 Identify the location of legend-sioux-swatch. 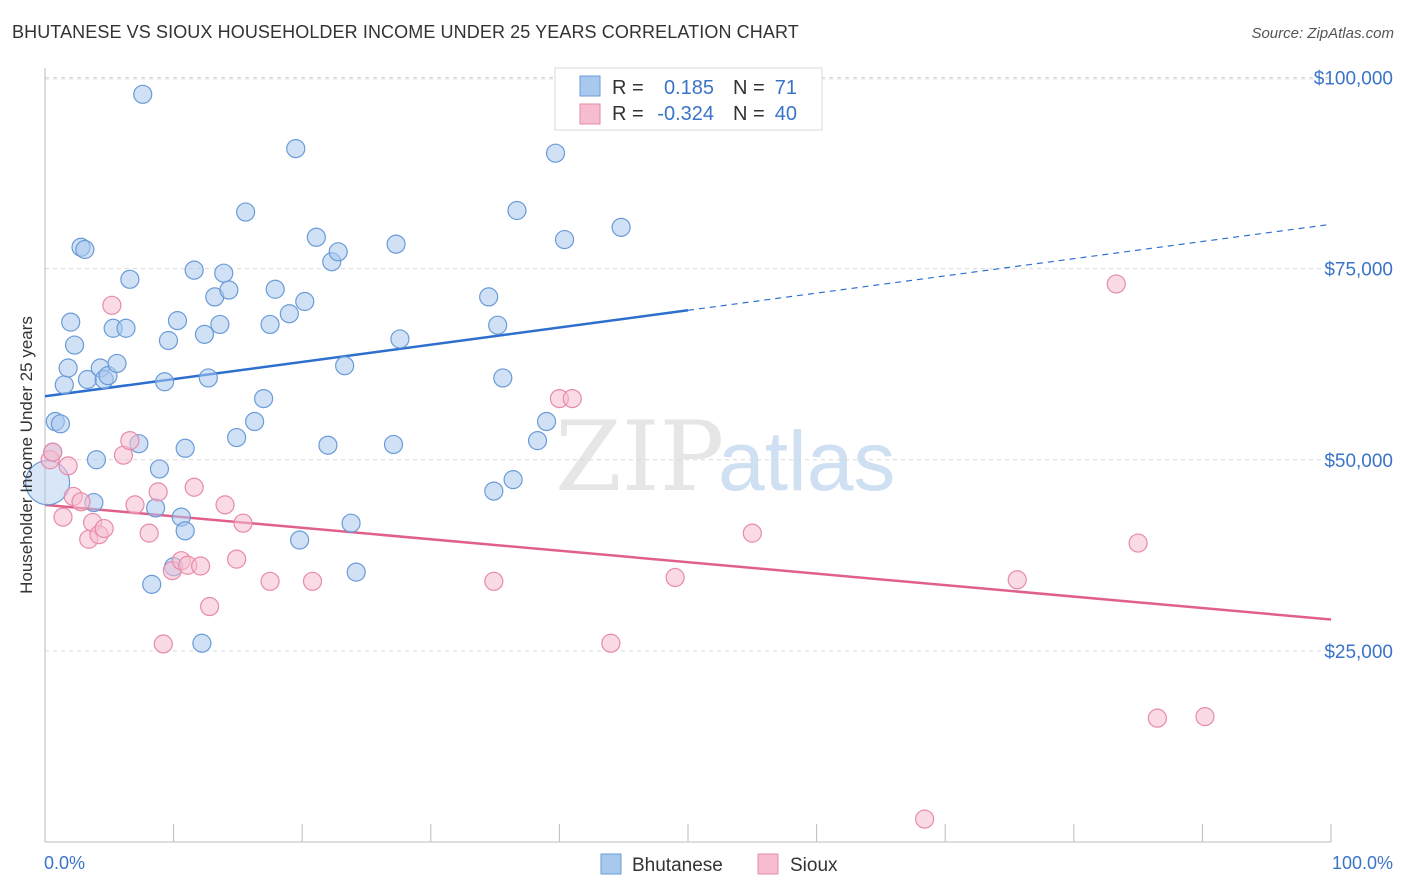
(768, 864).